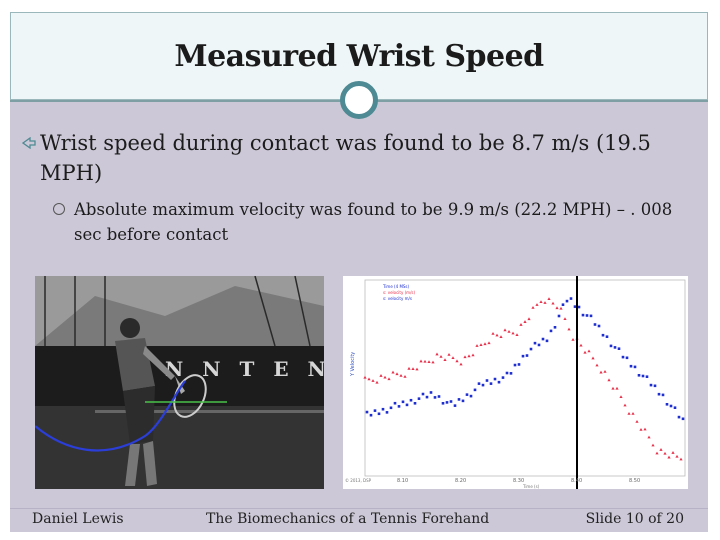 The height and width of the screenshot is (540, 720). What do you see at coordinates (576, 481) in the screenshot?
I see `x-tick-label: 8.40` at bounding box center [576, 481].